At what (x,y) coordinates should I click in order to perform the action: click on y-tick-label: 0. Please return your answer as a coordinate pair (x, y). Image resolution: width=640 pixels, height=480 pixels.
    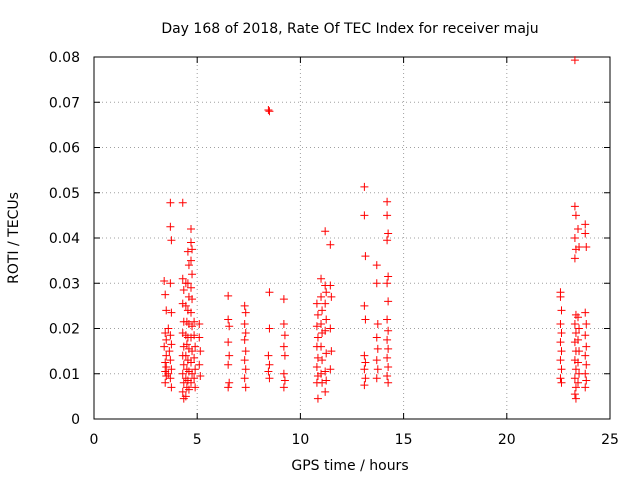
    Looking at the image, I should click on (75, 420).